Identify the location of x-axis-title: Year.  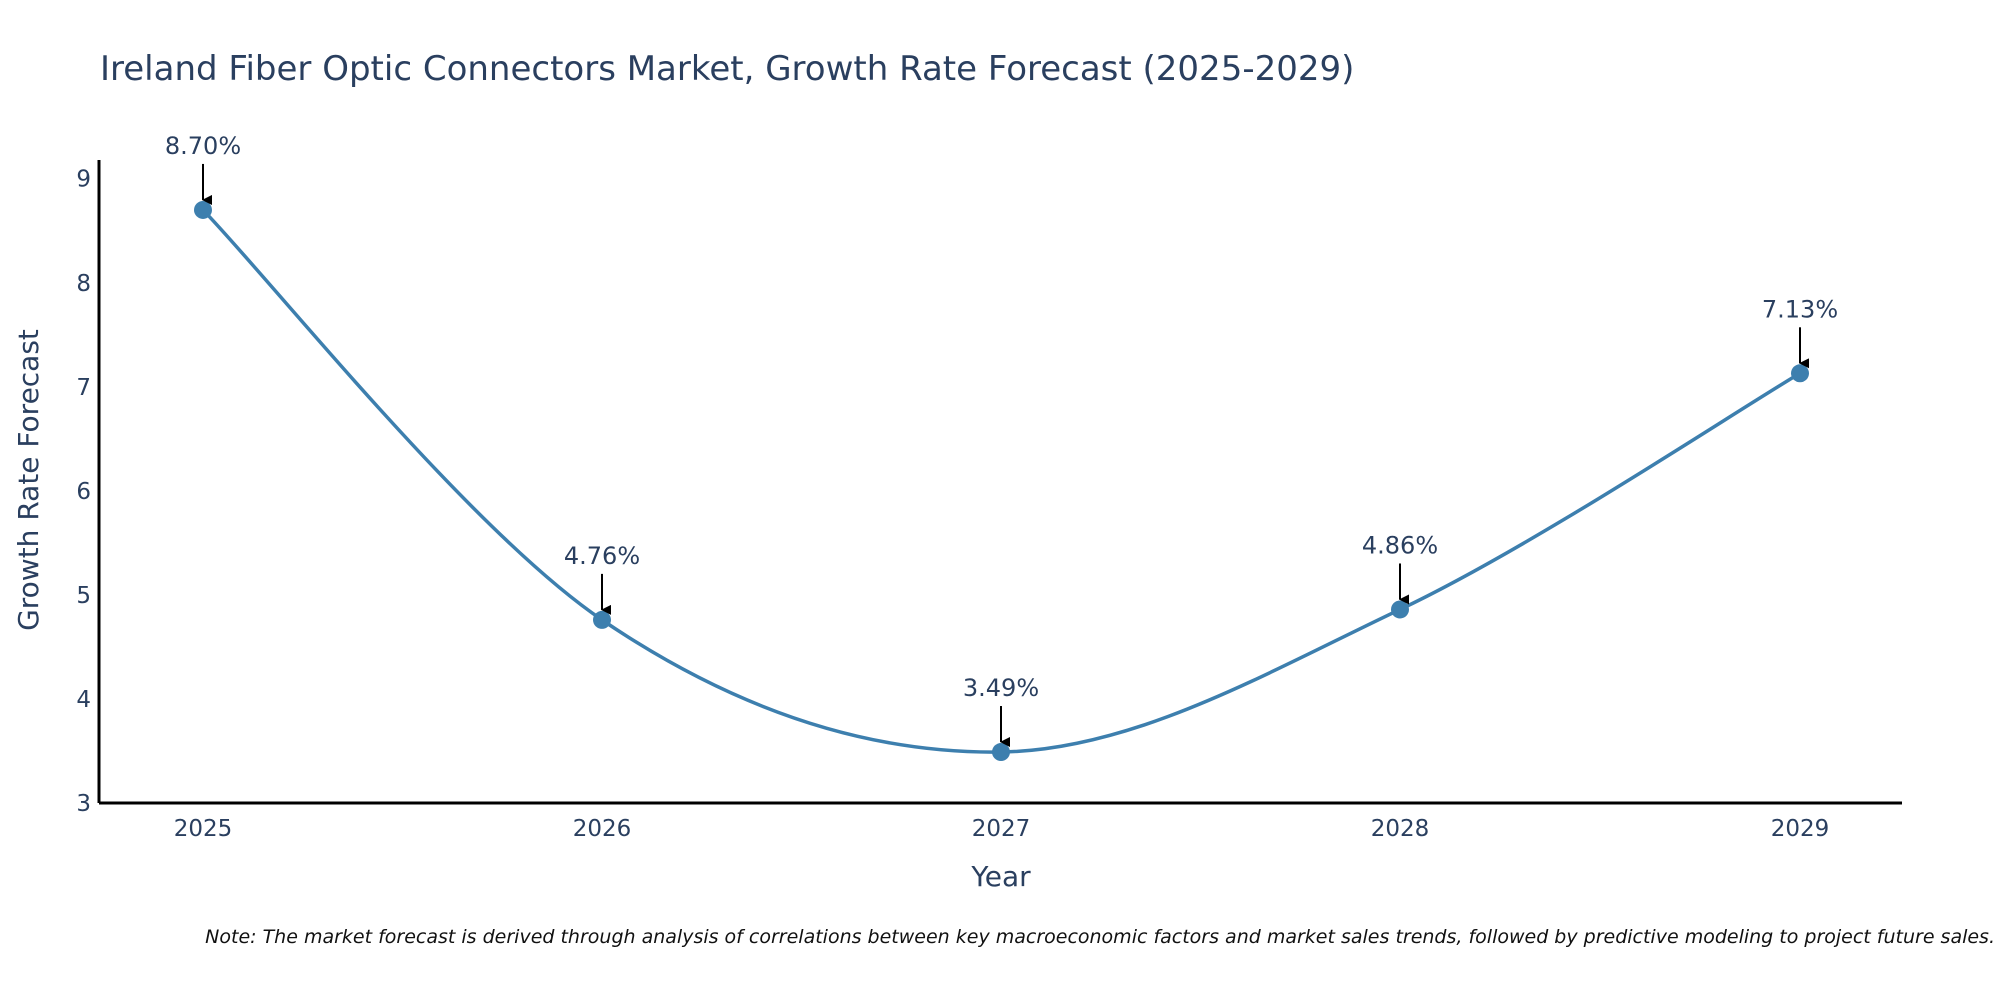
(1000, 876).